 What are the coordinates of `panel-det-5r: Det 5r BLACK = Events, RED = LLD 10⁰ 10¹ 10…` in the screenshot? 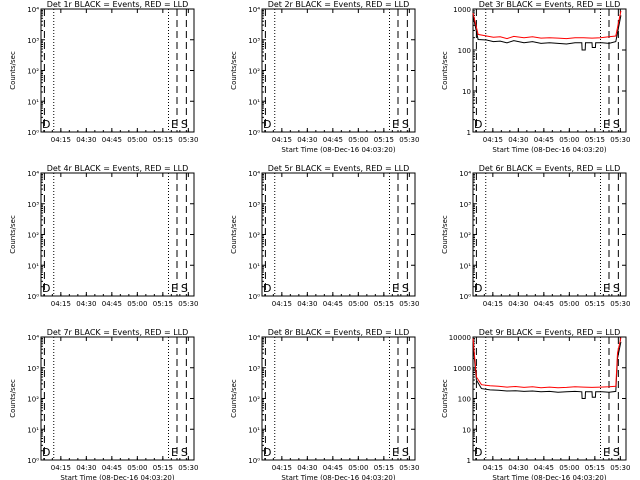 It's located at (324, 236).